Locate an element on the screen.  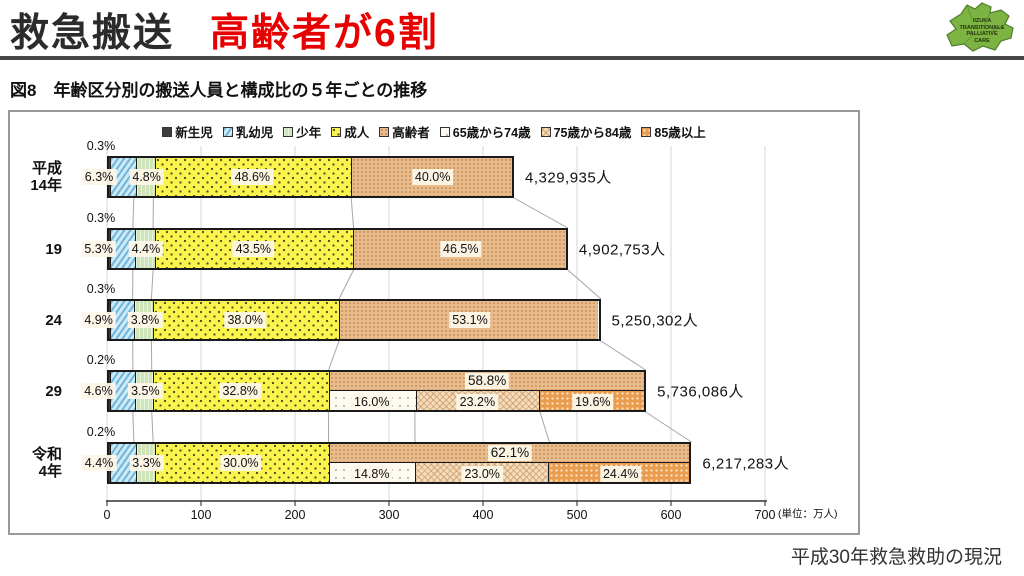
segment-label: 4.9% is located at coordinates (98, 320).